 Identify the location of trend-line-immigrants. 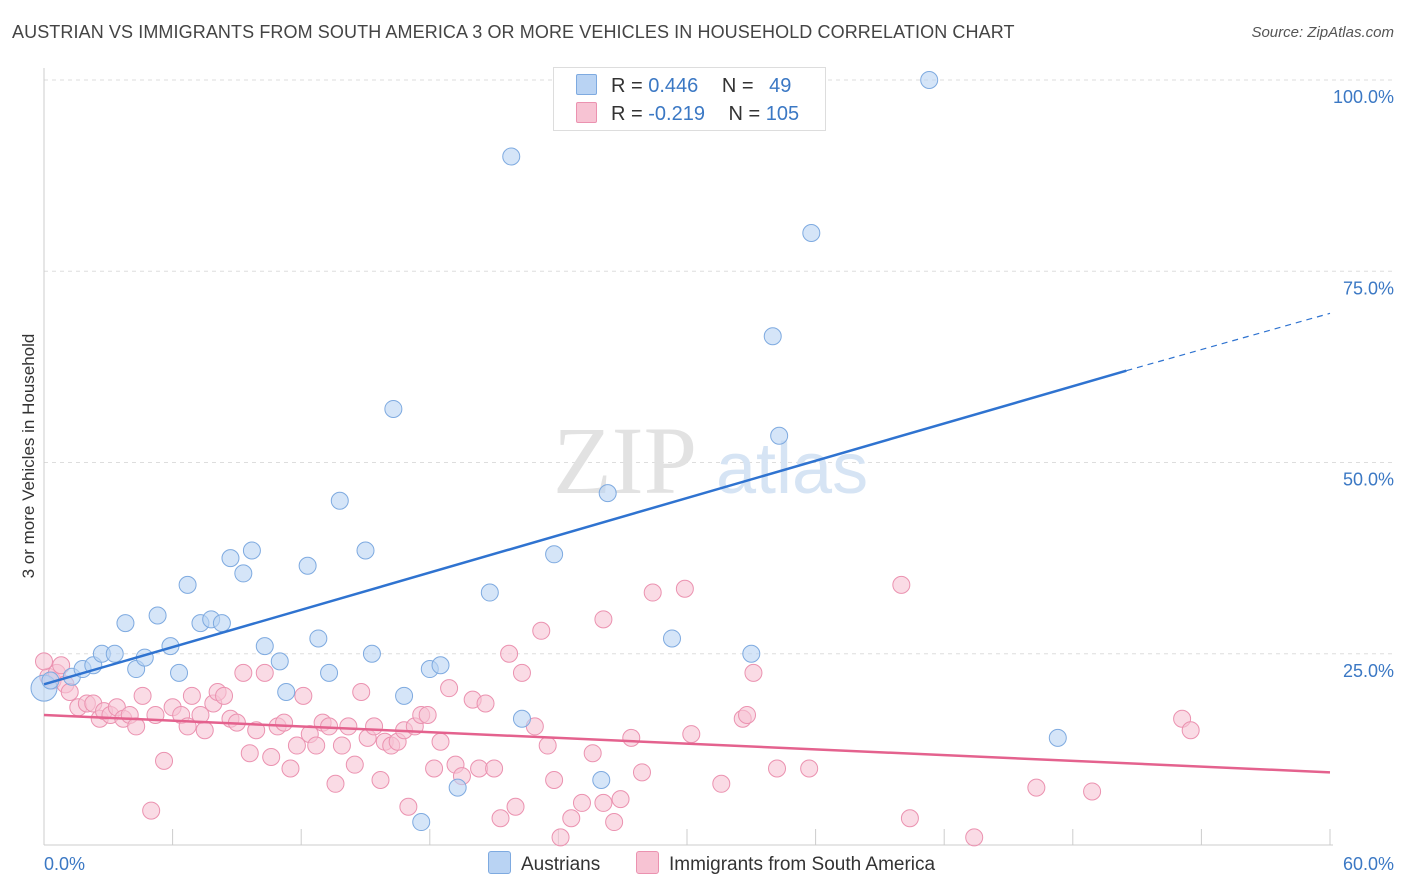
(687, 743).